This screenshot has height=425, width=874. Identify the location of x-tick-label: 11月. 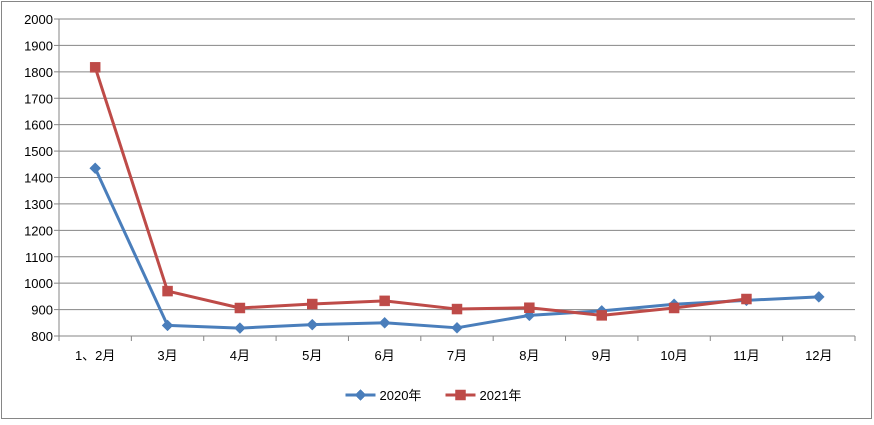
(746, 355).